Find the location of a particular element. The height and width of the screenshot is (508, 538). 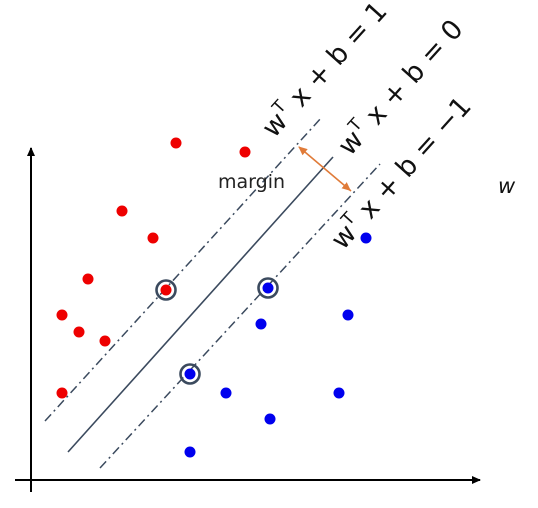

margin-arrow is located at coordinates (325, 169).